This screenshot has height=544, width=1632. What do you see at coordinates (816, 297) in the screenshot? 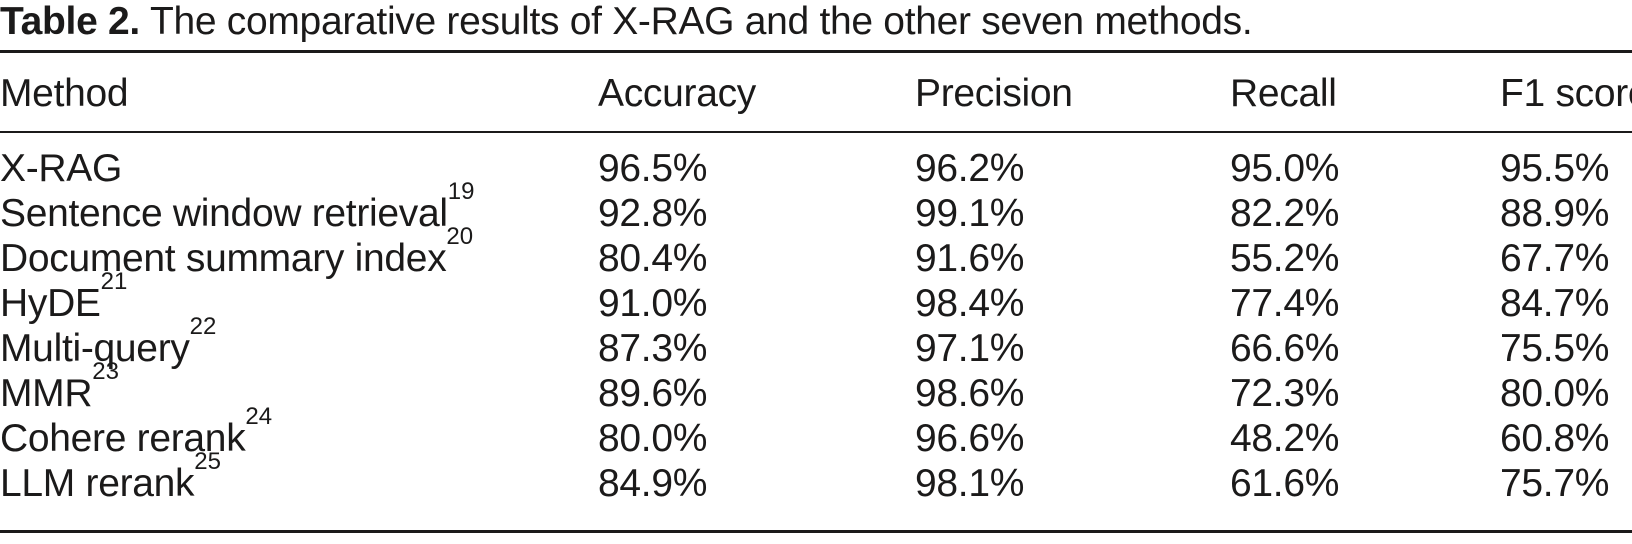
I see `table-row: HyDE21 91.0% 98.4% 77.4% 84.7%` at bounding box center [816, 297].